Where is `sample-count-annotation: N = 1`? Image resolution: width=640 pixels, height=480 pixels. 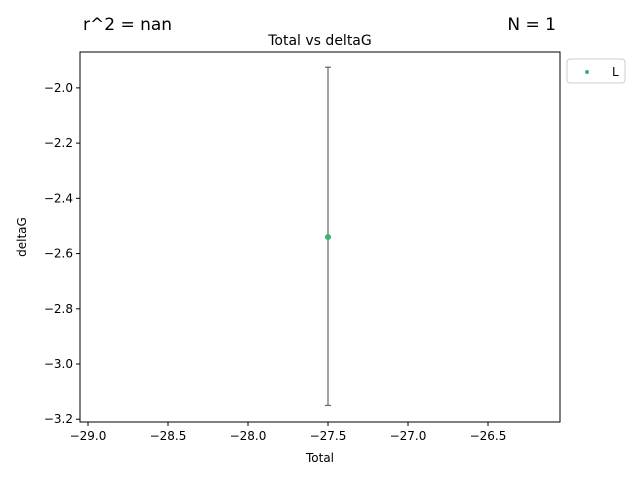 sample-count-annotation: N = 1 is located at coordinates (531, 25).